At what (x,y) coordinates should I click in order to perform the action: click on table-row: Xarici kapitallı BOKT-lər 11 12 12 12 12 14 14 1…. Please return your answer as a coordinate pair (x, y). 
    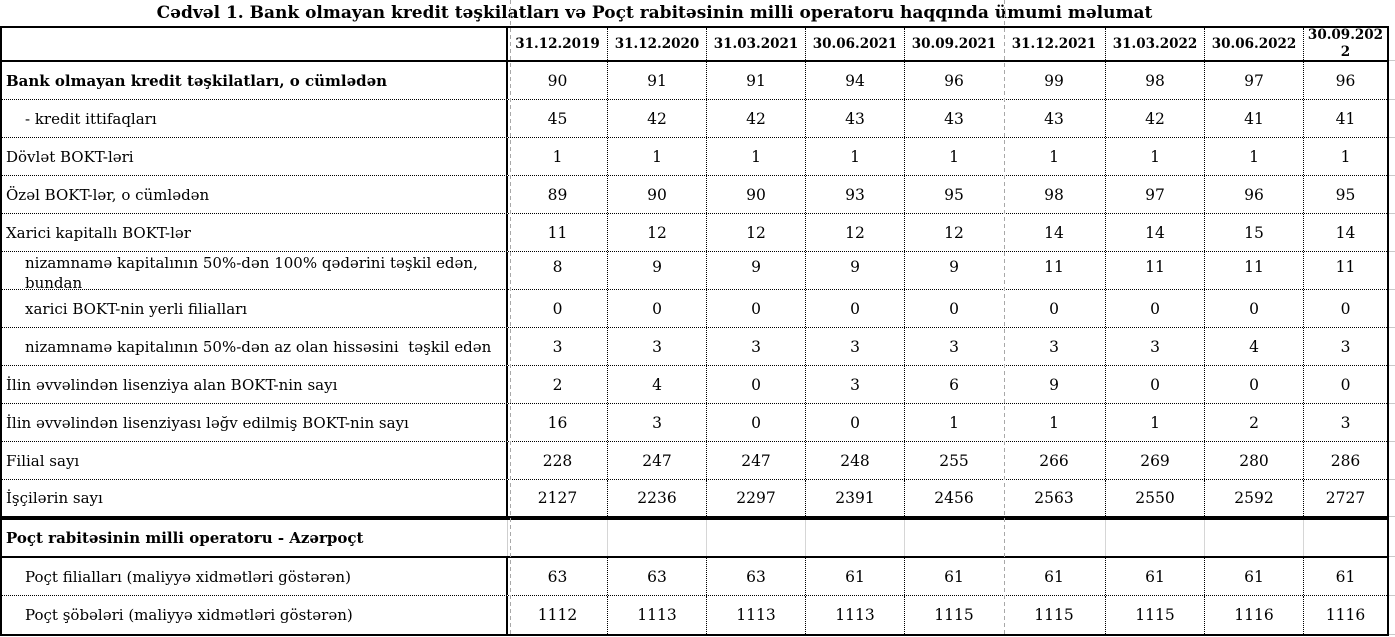
    Looking at the image, I should click on (698, 233).